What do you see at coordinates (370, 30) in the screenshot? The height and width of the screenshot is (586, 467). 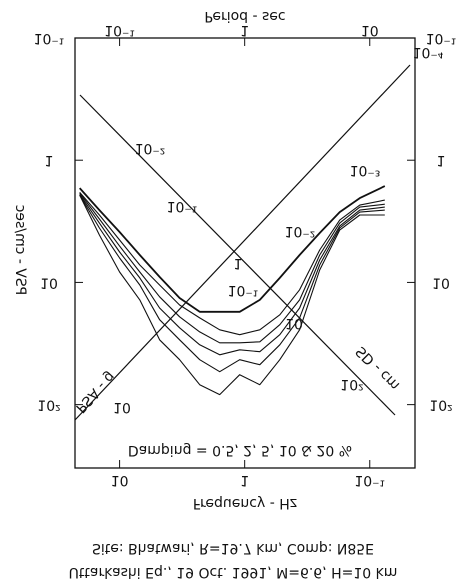 I see `x-tick-label: 10` at bounding box center [370, 30].